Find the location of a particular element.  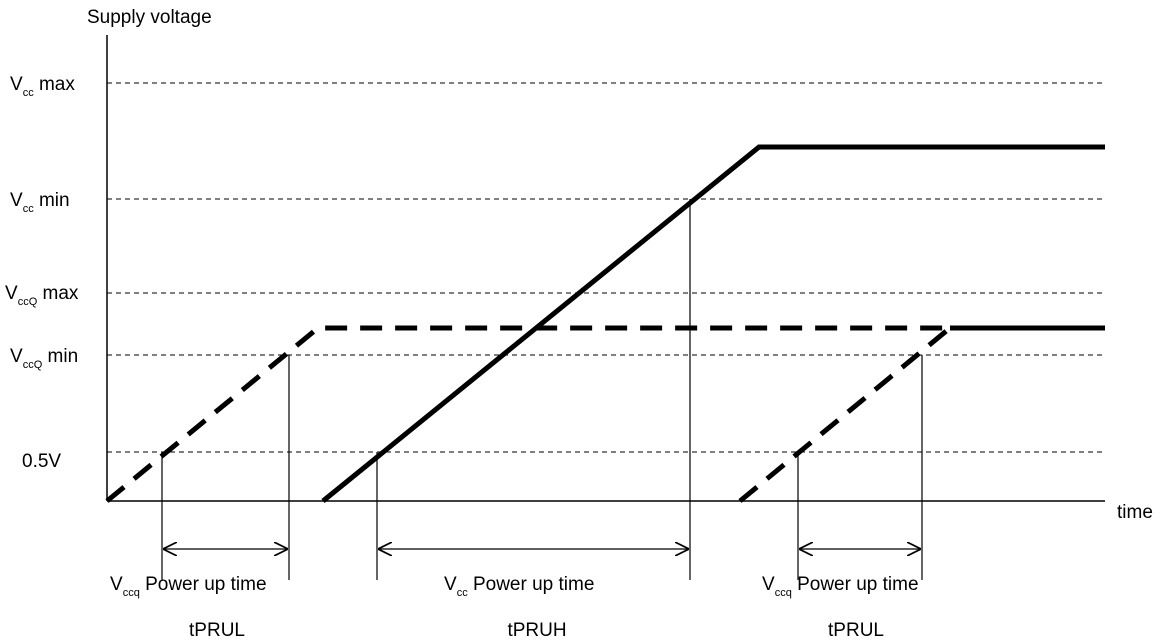

level-label-vcc-max: Vcc max is located at coordinates (42, 86).